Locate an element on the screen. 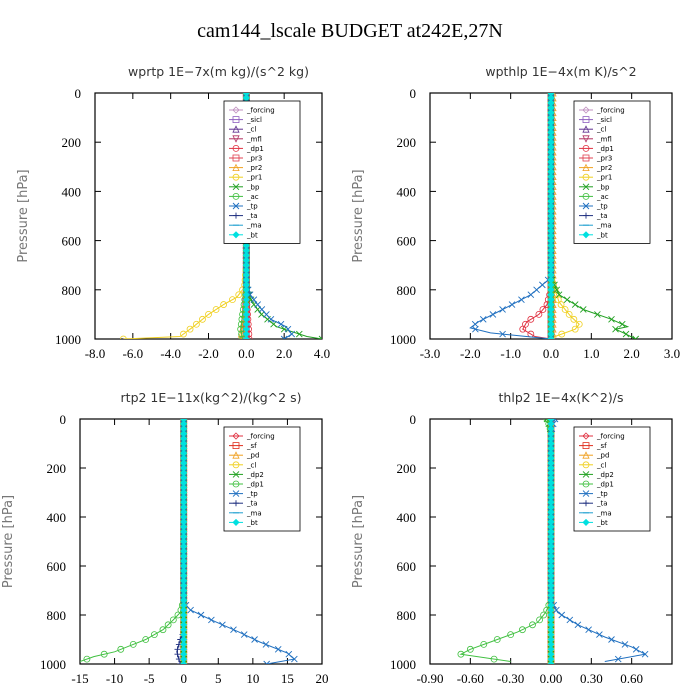 This screenshot has height=700, width=700. y-tick-label: 600 is located at coordinates (407, 566).